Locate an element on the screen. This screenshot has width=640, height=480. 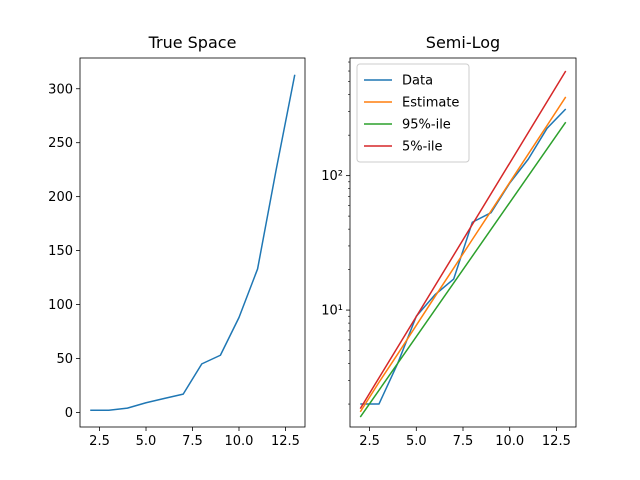
legend-label: Estimate is located at coordinates (430, 103).